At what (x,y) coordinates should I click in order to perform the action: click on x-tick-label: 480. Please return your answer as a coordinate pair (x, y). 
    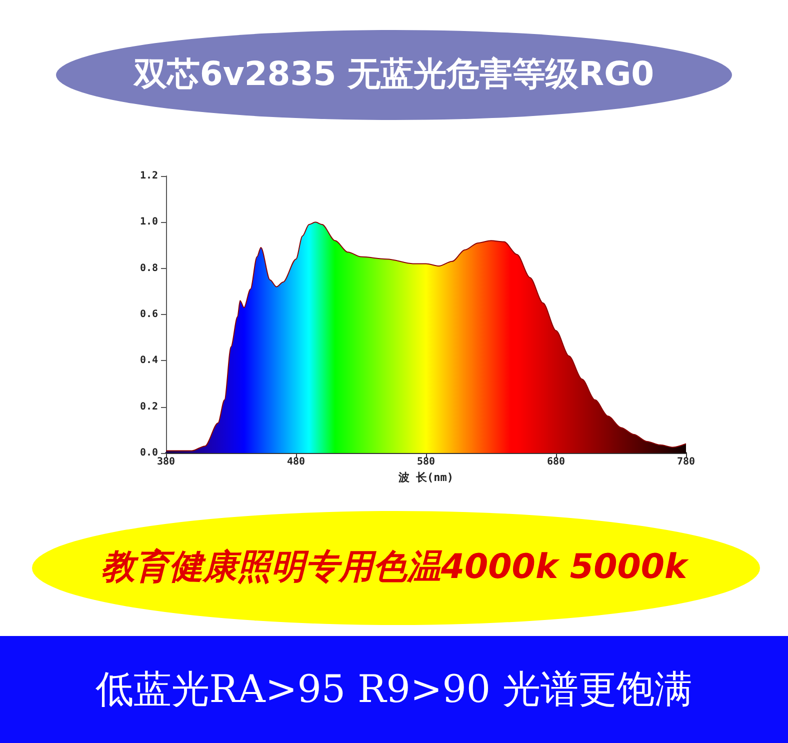
    Looking at the image, I should click on (296, 462).